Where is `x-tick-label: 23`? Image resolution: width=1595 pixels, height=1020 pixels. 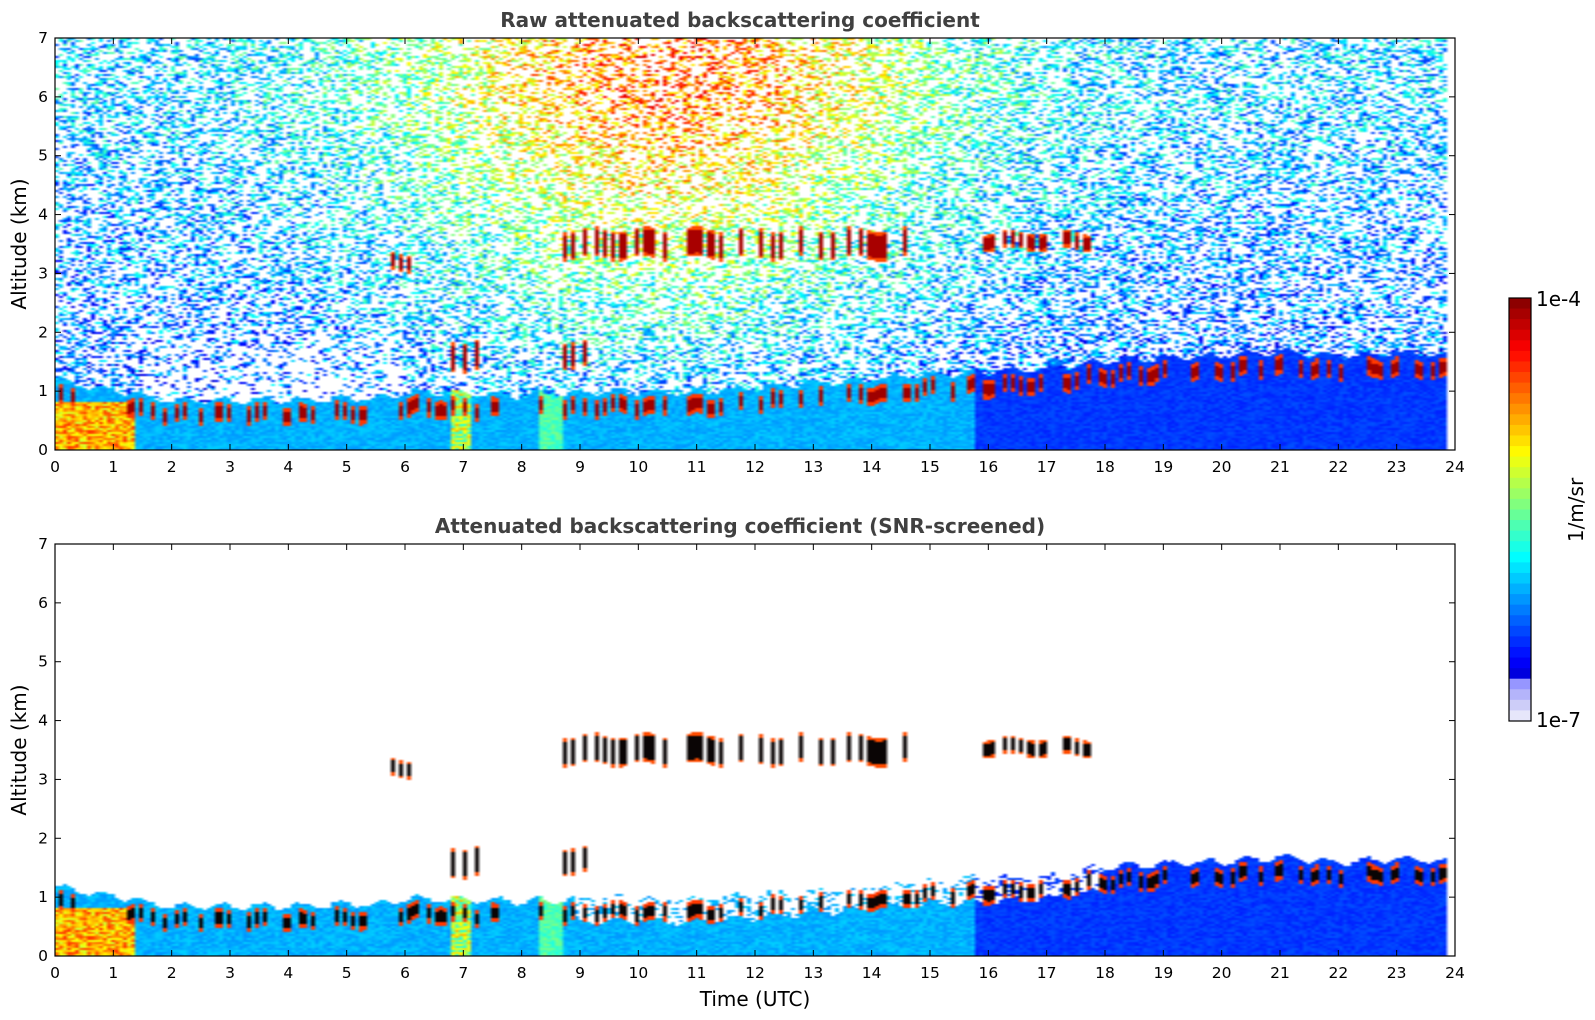
x-tick-label: 23 is located at coordinates (1397, 467).